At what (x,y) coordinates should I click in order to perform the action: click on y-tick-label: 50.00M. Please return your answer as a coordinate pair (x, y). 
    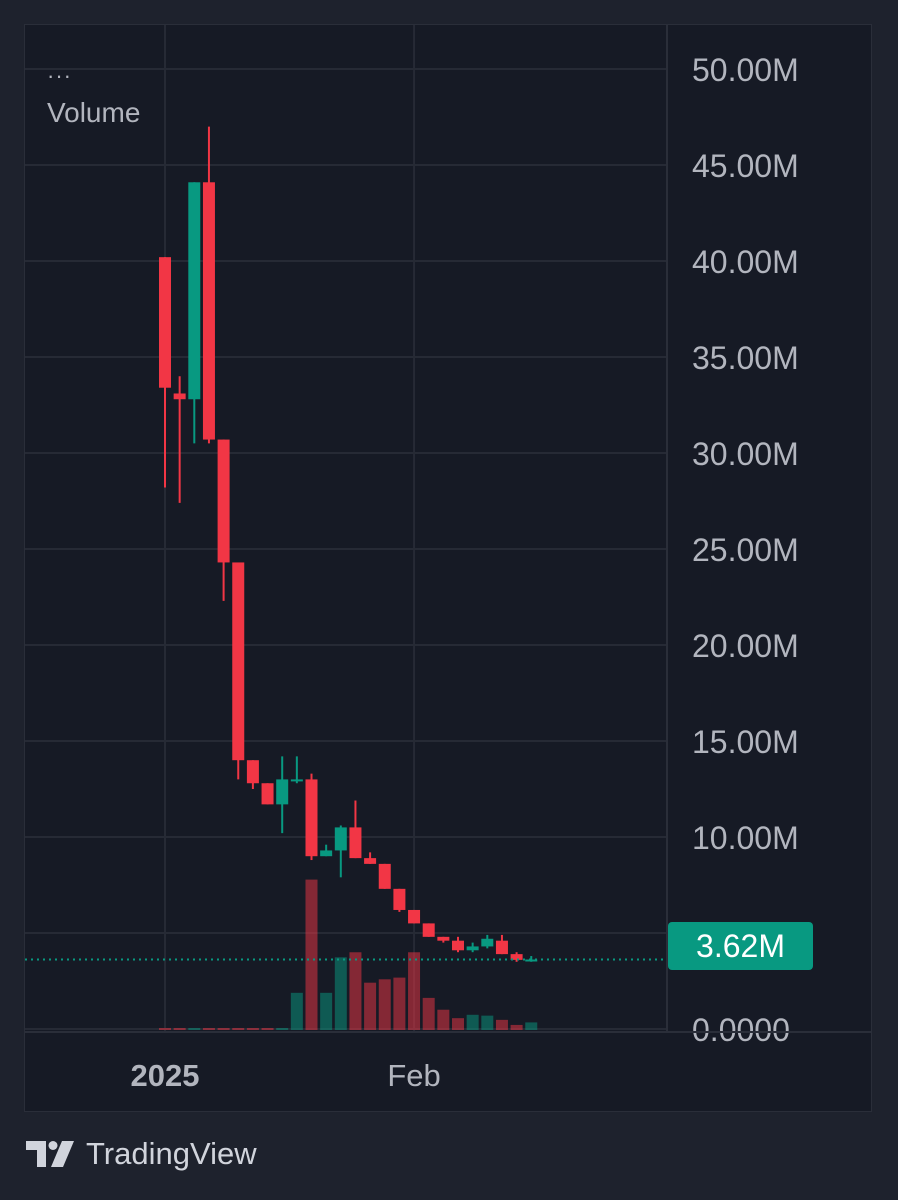
    Looking at the image, I should click on (745, 70).